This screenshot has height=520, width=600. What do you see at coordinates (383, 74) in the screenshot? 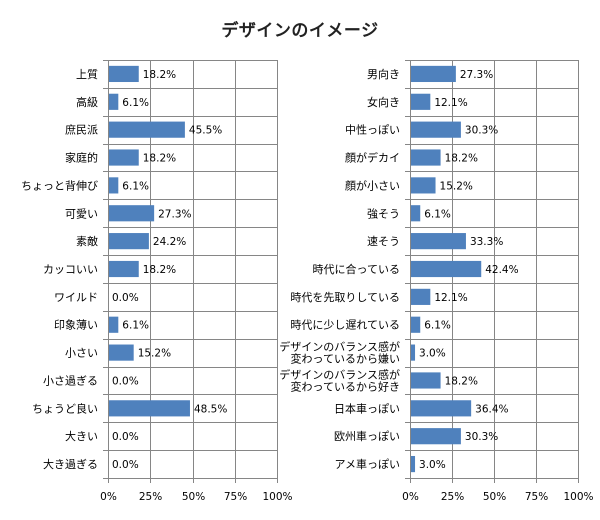
I see `category-label: 男向き` at bounding box center [383, 74].